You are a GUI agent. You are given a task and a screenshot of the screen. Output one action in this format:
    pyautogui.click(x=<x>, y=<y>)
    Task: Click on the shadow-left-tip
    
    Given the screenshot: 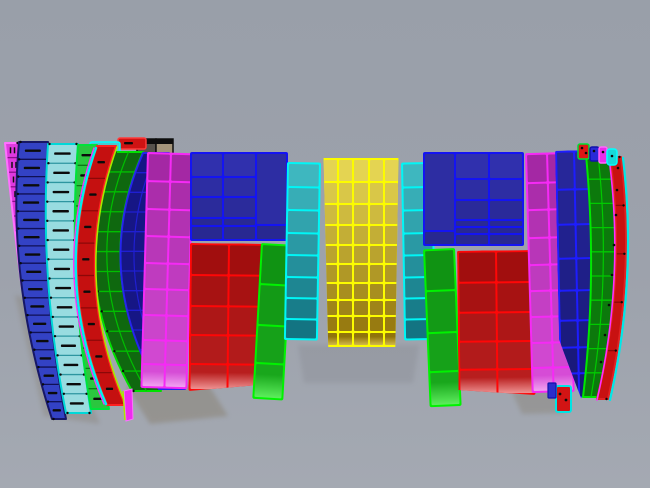 What is the action you would take?
    pyautogui.click(x=177, y=404)
    